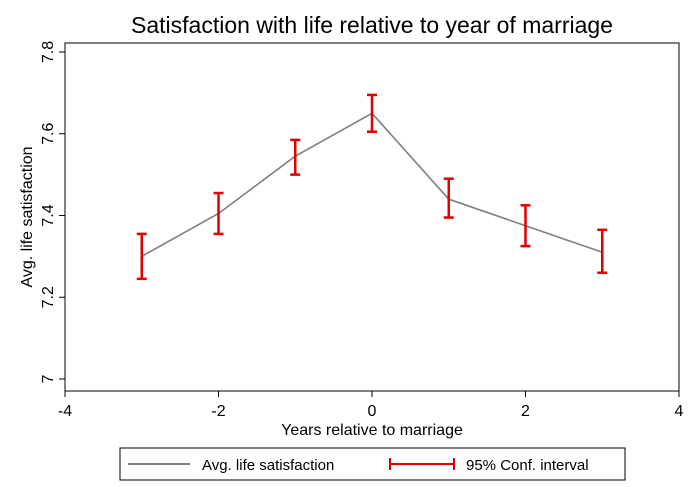 The image size is (691, 487). Describe the element at coordinates (218, 411) in the screenshot. I see `x-tick-label: -2` at that location.